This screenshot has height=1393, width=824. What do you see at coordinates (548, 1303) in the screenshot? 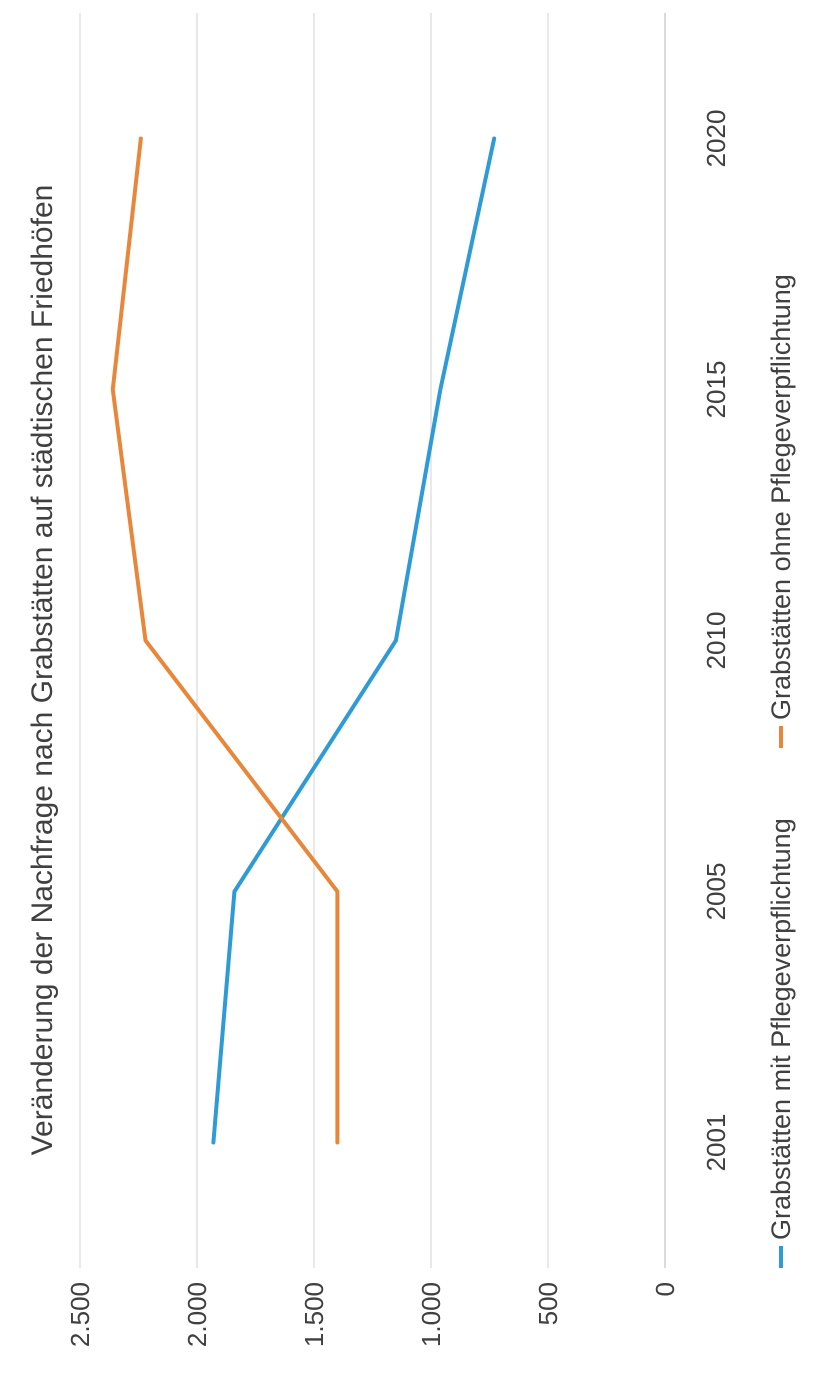
I see `y-tick-label: 500` at bounding box center [548, 1303].